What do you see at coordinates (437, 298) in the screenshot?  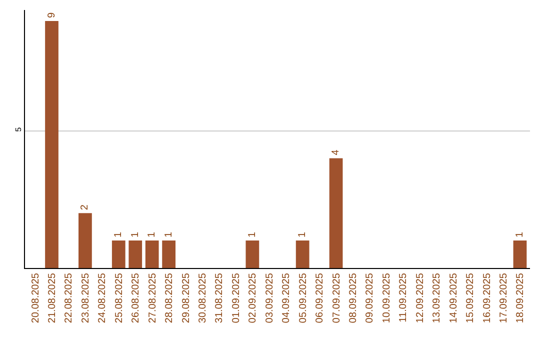 I see `x-tick-label: 13.09.2025` at bounding box center [437, 298].